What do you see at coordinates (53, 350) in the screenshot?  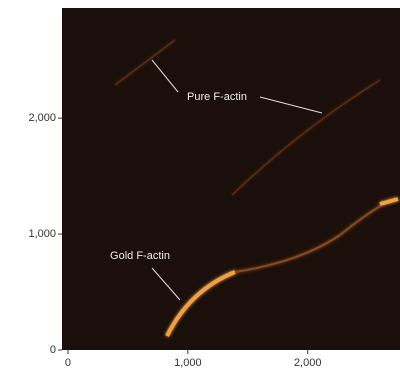 I see `y-tick-label: 0` at bounding box center [53, 350].